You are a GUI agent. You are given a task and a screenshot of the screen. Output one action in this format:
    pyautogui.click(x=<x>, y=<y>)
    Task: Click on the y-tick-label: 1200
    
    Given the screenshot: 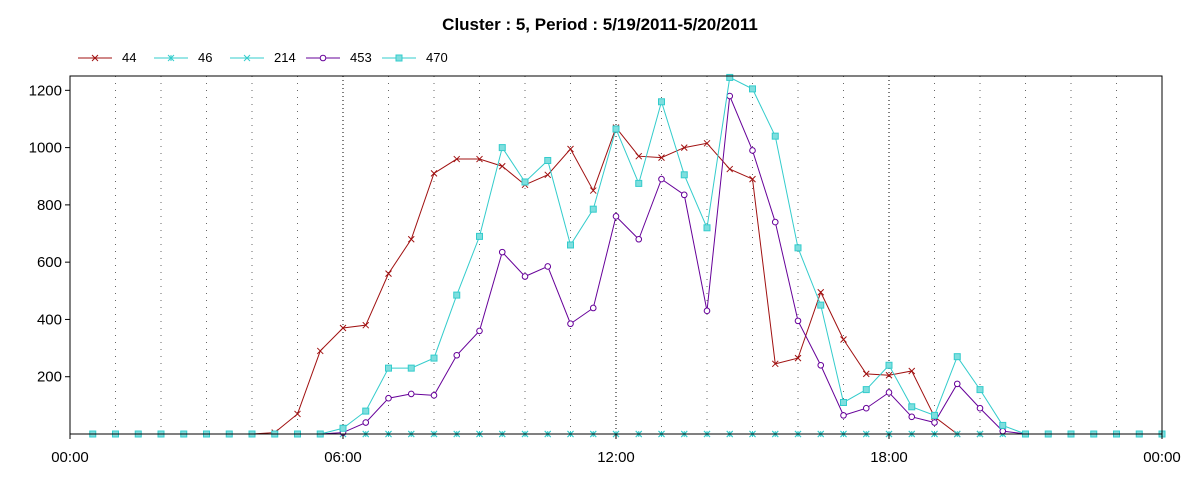 What is the action you would take?
    pyautogui.click(x=45, y=90)
    